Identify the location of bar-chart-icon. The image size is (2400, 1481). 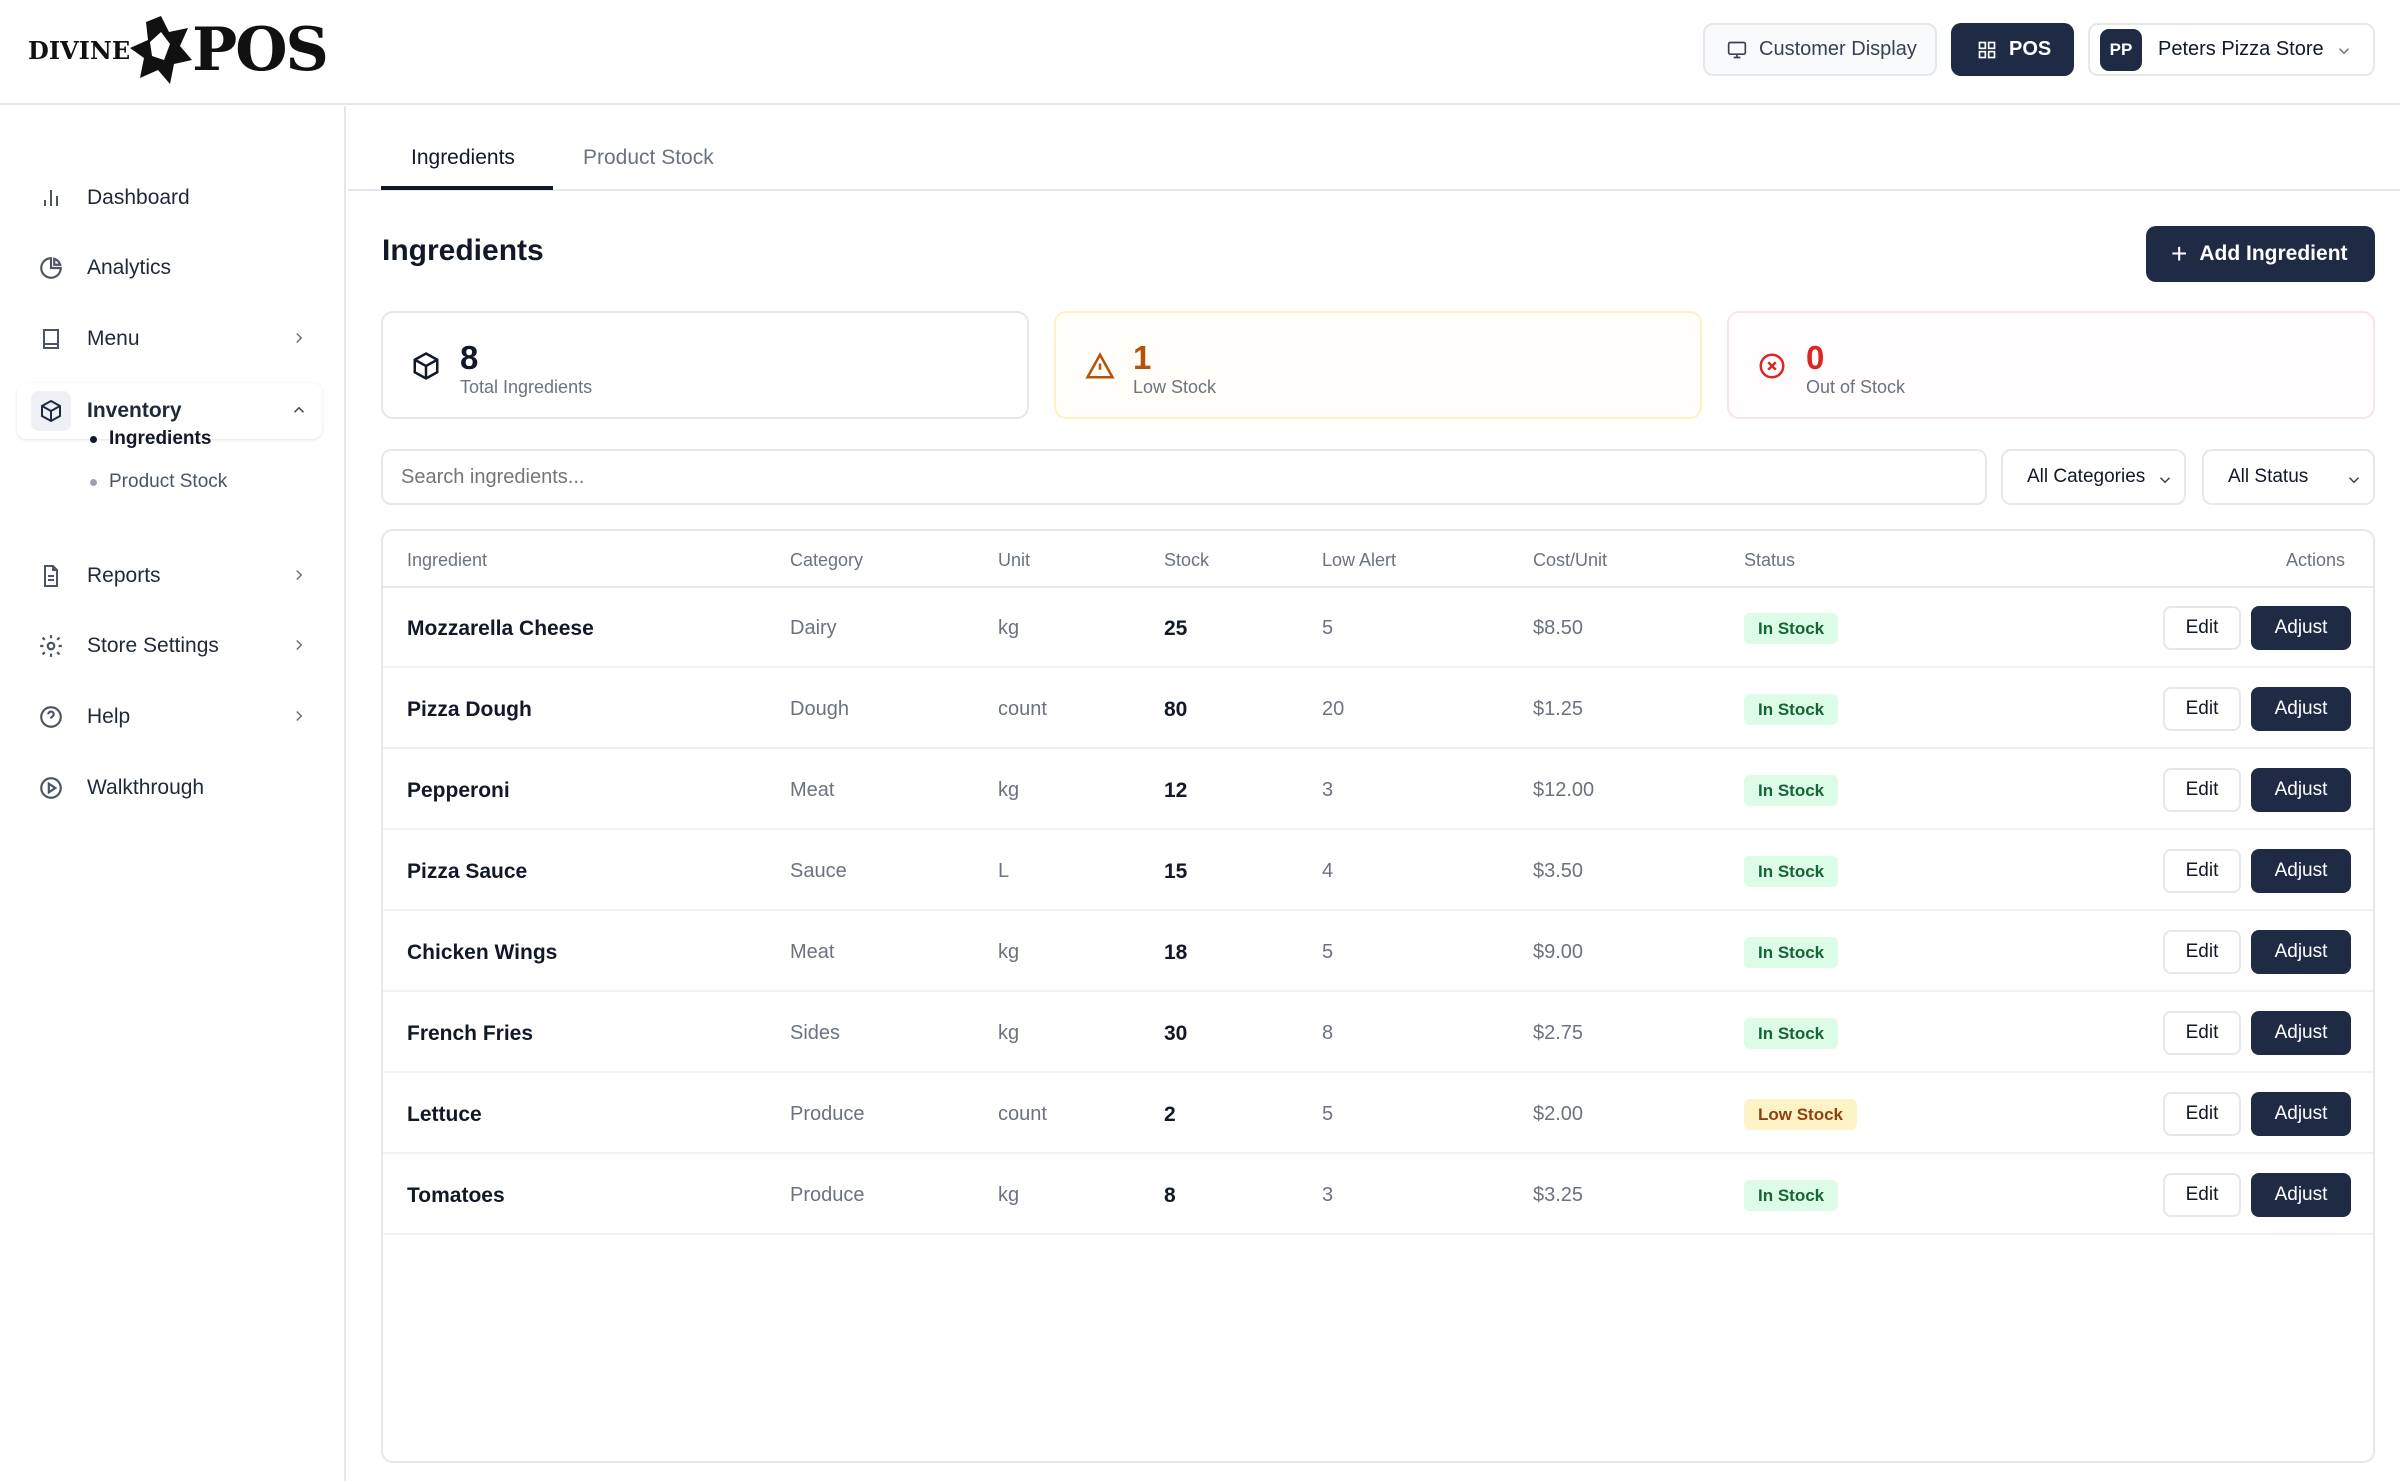
(51, 198).